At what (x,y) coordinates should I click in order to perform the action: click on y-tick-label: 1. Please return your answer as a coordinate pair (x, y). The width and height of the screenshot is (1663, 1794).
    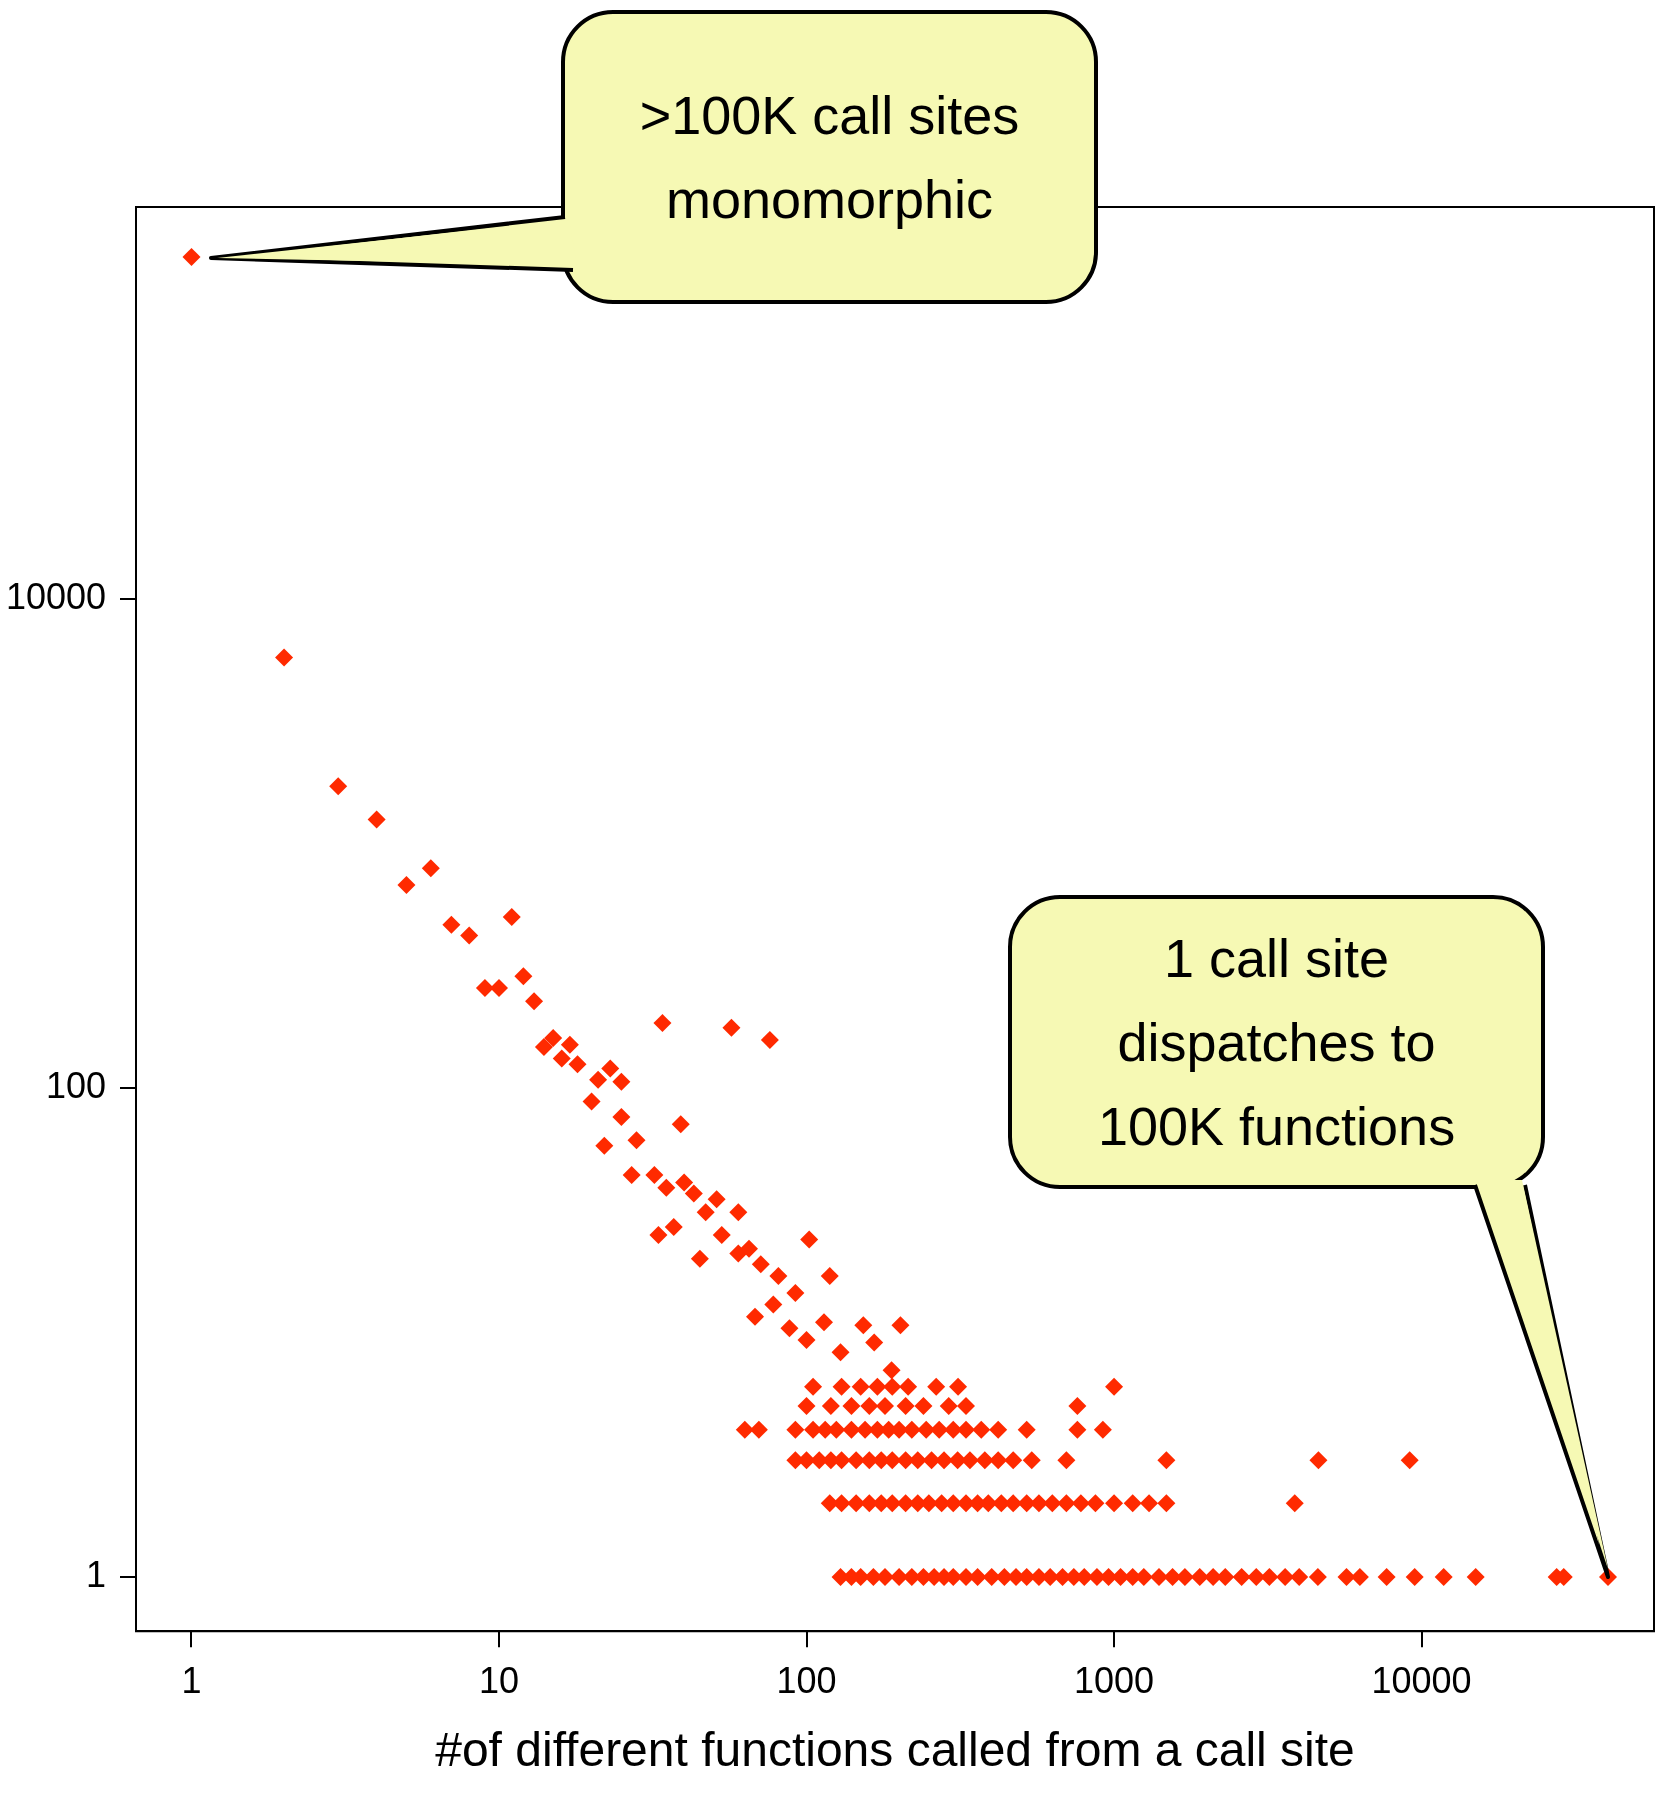
    Looking at the image, I should click on (95, 1574).